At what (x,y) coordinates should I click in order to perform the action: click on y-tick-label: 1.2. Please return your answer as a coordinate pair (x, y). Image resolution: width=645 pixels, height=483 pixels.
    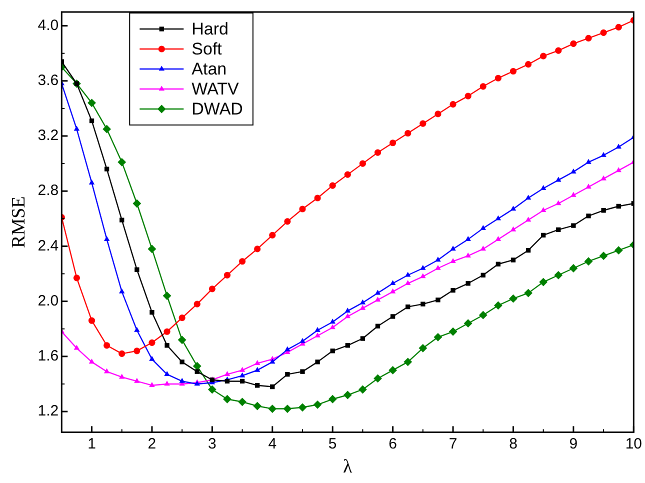
    Looking at the image, I should click on (48, 411).